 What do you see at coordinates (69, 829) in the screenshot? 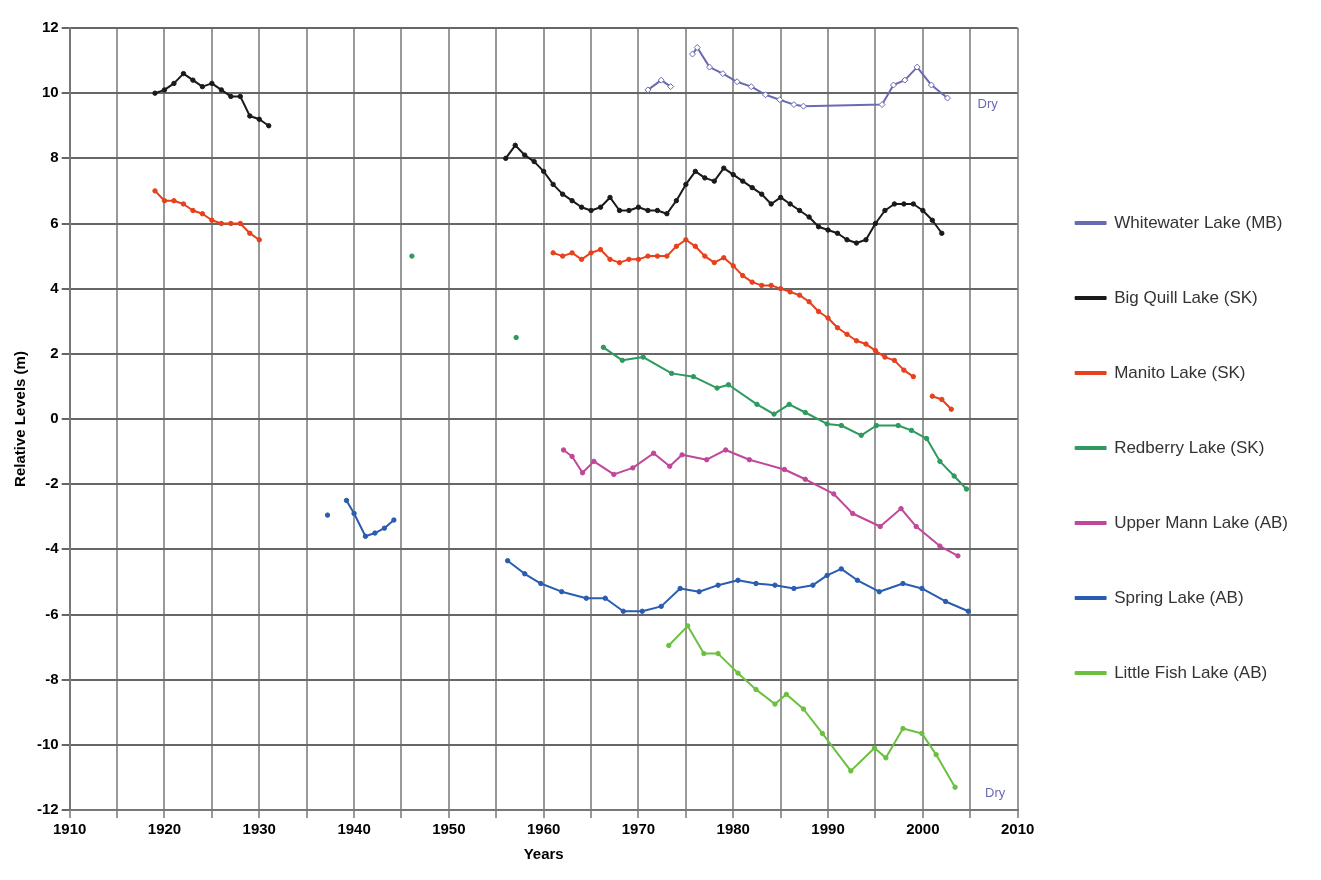
I see `x-tick-label: 1910` at bounding box center [69, 829].